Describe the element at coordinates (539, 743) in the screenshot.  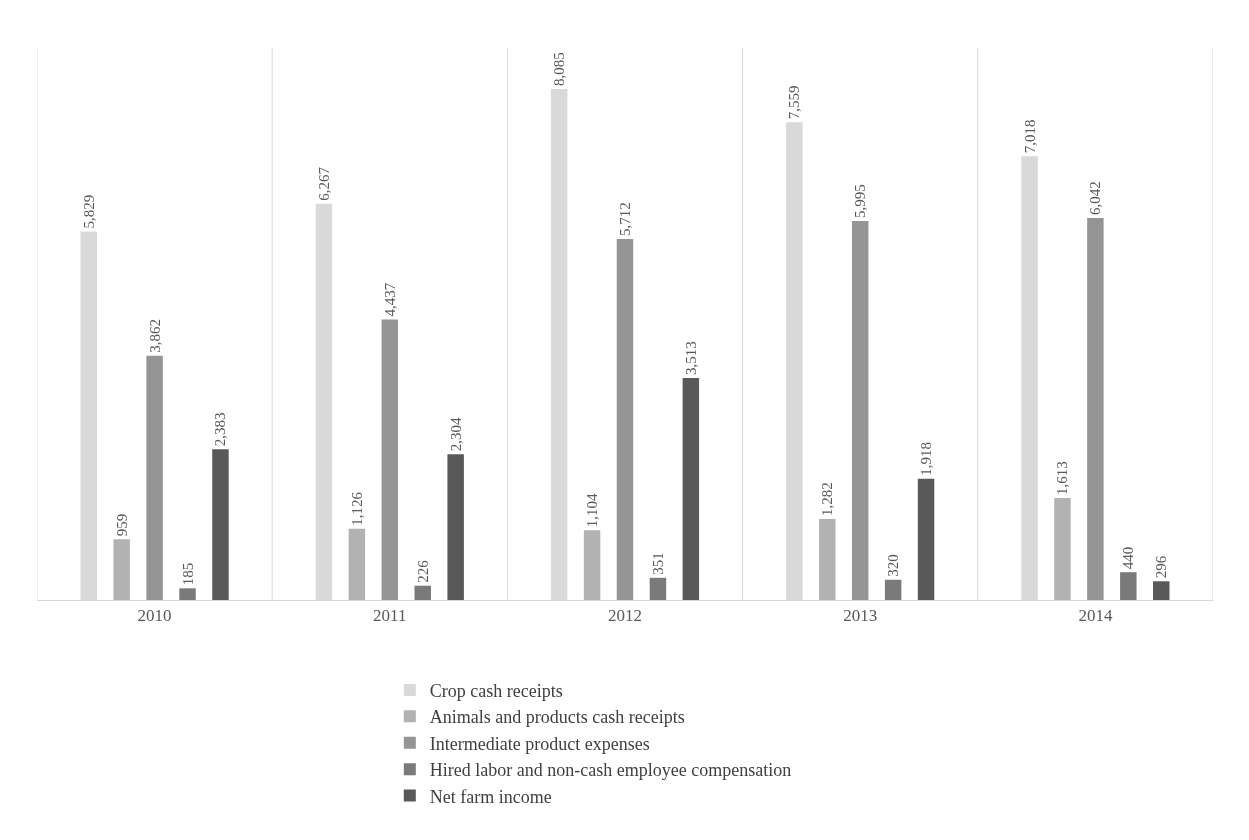
I see `legend-label: Intermediate product expenses` at that location.